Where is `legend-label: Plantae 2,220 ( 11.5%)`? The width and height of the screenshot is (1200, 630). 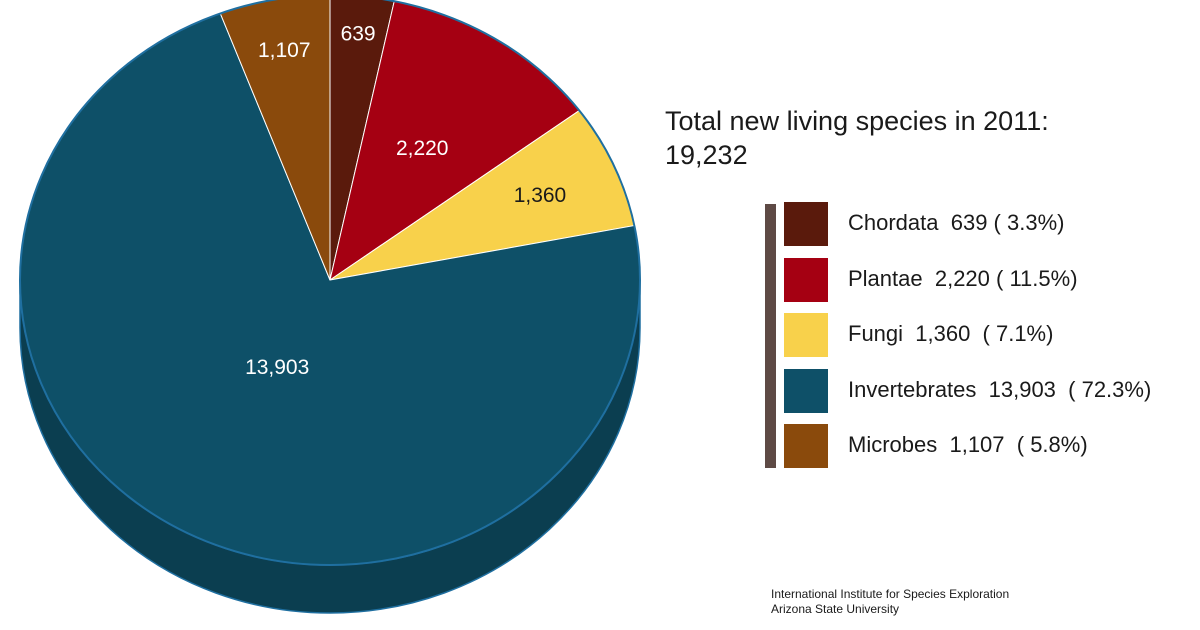
legend-label: Plantae 2,220 ( 11.5%) is located at coordinates (963, 278).